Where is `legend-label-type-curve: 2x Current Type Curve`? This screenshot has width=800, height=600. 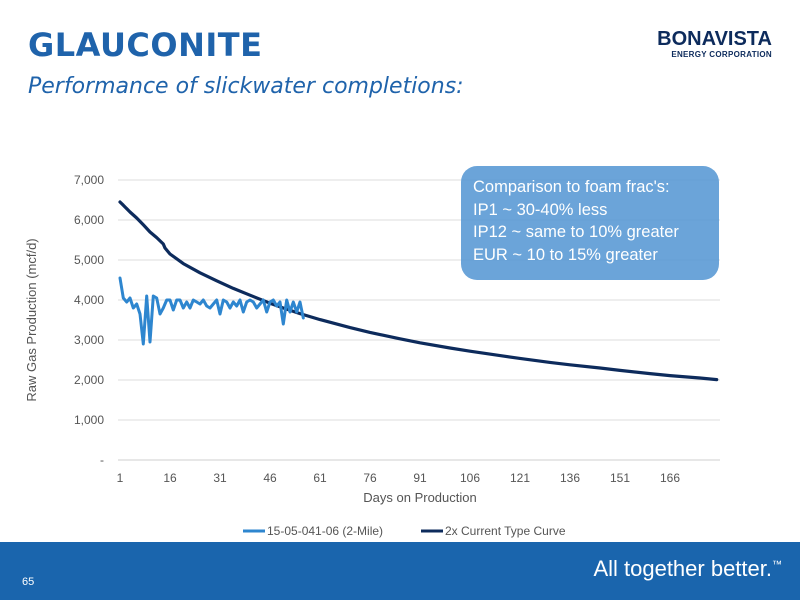
legend-label-type-curve: 2x Current Type Curve is located at coordinates (505, 531).